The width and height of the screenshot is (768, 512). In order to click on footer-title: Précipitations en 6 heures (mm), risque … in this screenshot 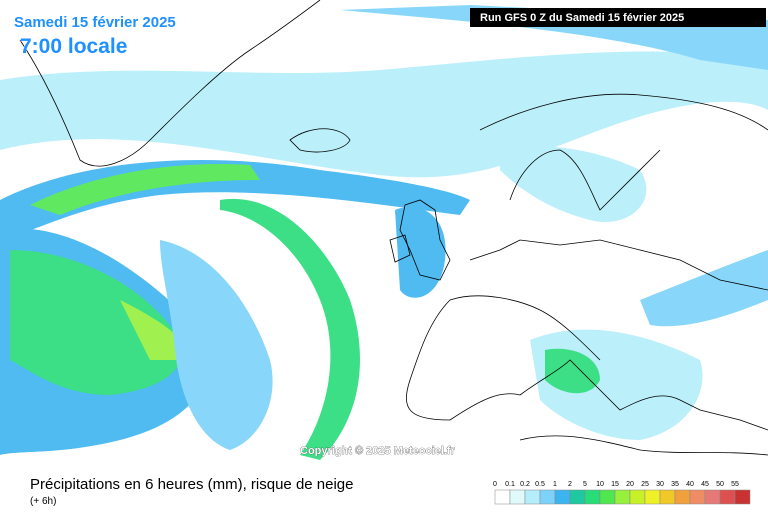, I will do `click(192, 484)`.